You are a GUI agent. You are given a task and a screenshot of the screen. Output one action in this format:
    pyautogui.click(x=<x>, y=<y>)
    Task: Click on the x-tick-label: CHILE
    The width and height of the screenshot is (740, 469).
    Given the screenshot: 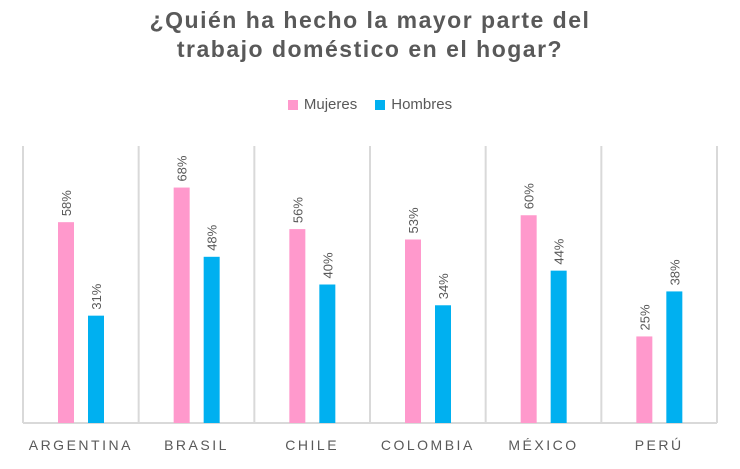 What is the action you would take?
    pyautogui.click(x=312, y=445)
    